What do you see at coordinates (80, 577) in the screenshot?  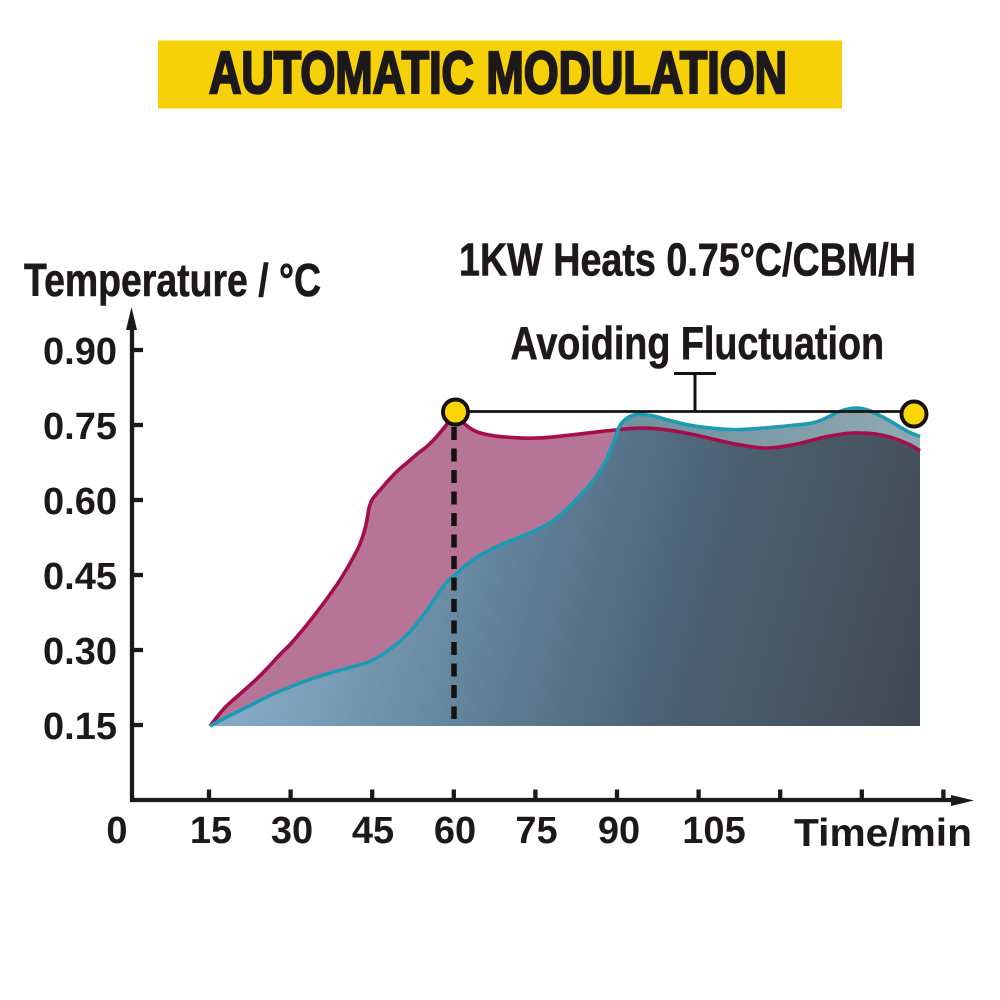 I see `svg-text: 0.45` at bounding box center [80, 577].